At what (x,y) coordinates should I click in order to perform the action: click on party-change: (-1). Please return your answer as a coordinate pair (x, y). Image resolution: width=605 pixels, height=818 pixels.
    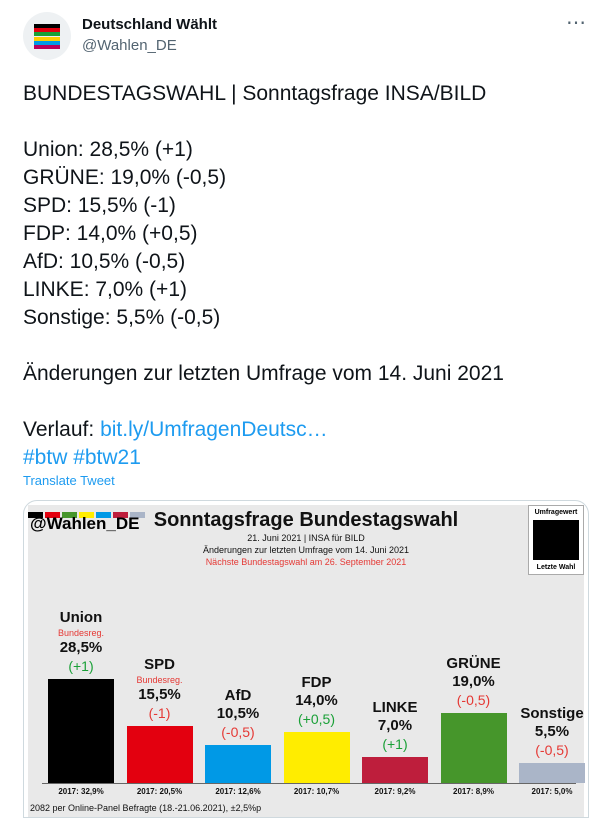
    Looking at the image, I should click on (159, 713).